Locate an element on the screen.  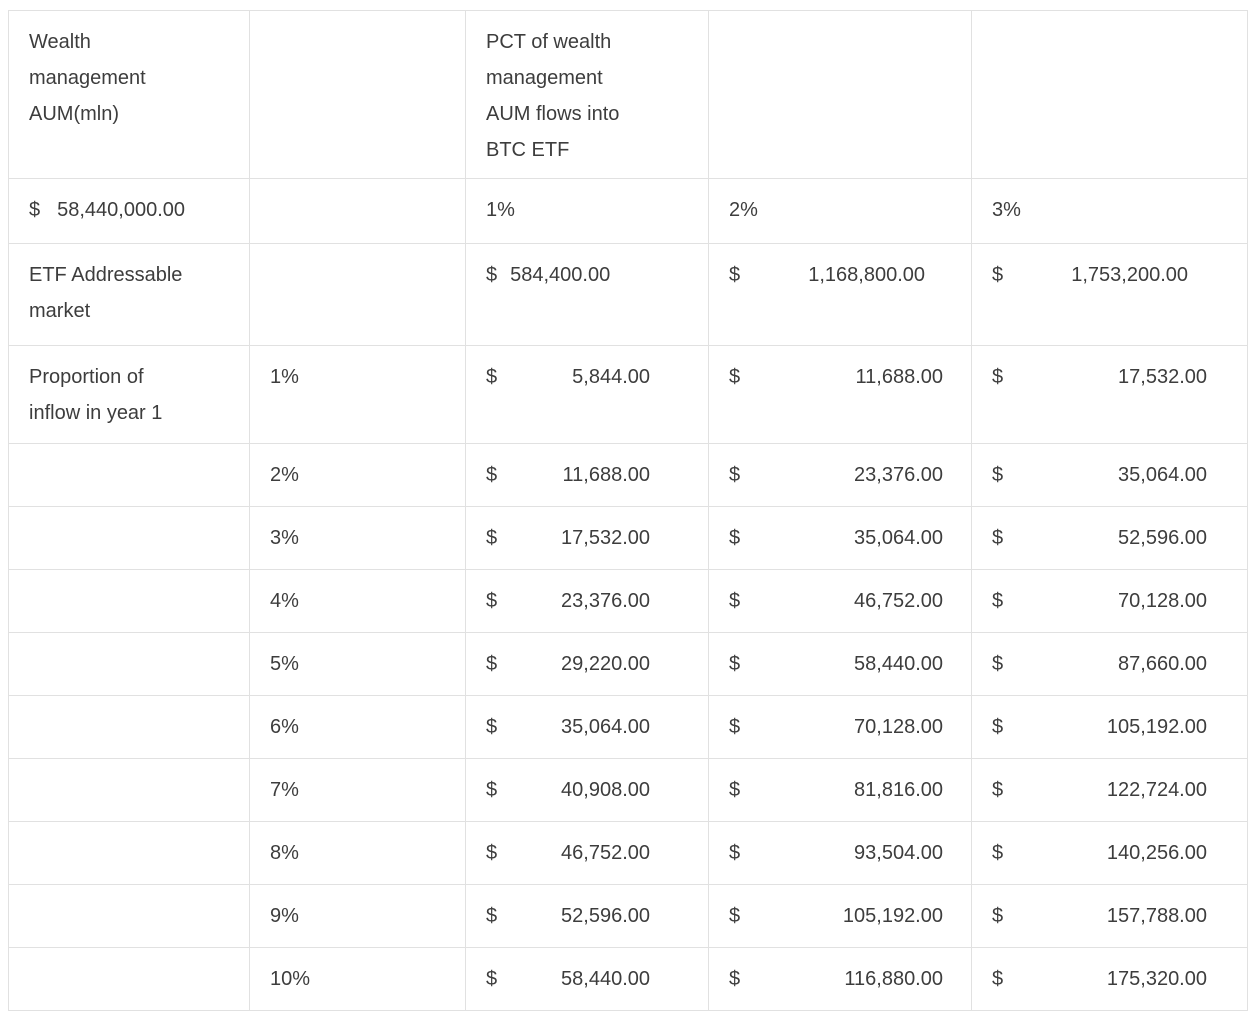
pct-cell: 8% is located at coordinates (357, 853).